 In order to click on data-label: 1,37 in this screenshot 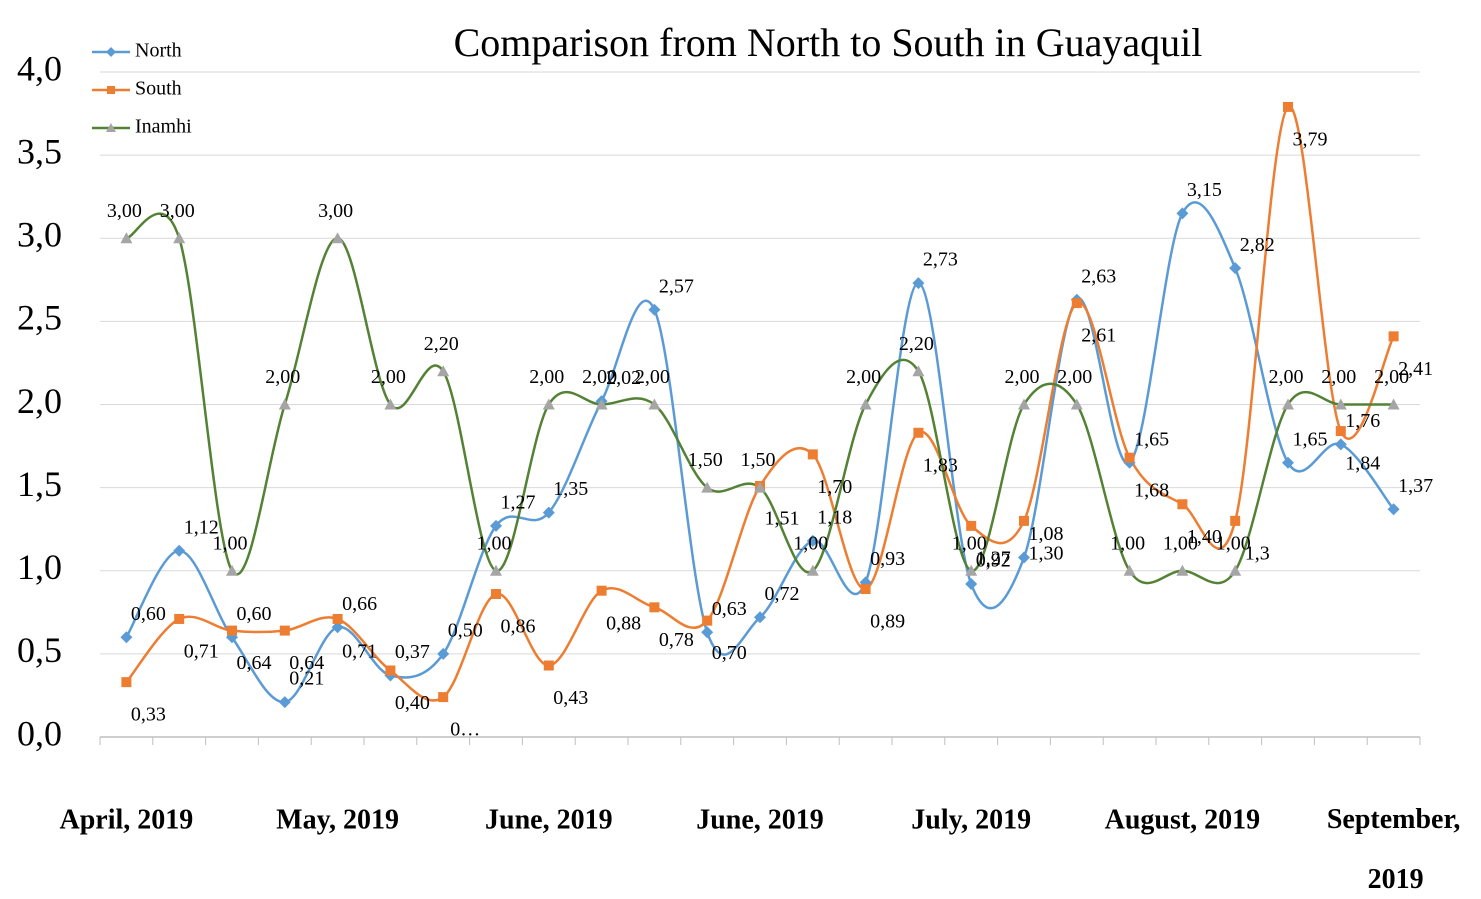, I will do `click(1415, 486)`.